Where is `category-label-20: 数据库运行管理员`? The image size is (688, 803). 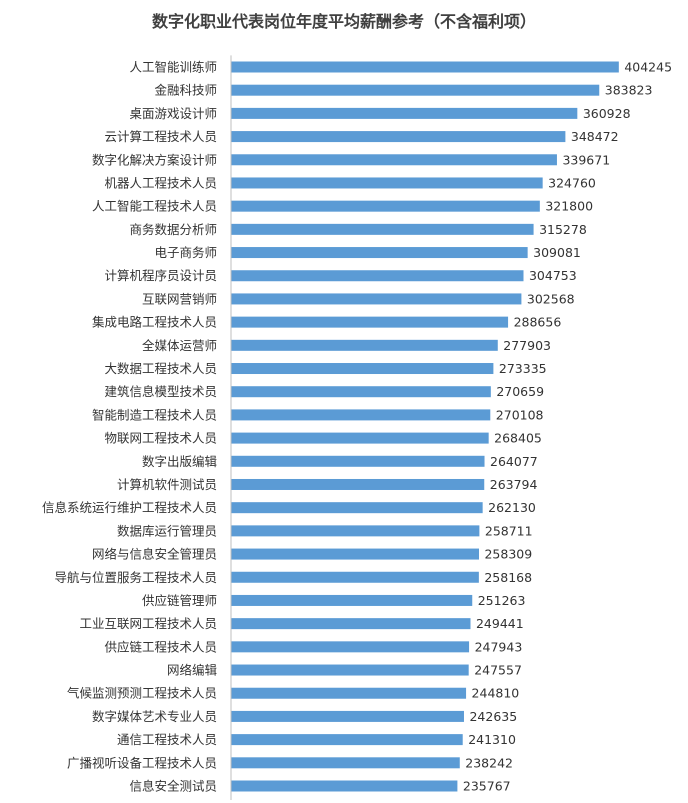 category-label-20: 数据库运行管理员 is located at coordinates (167, 530).